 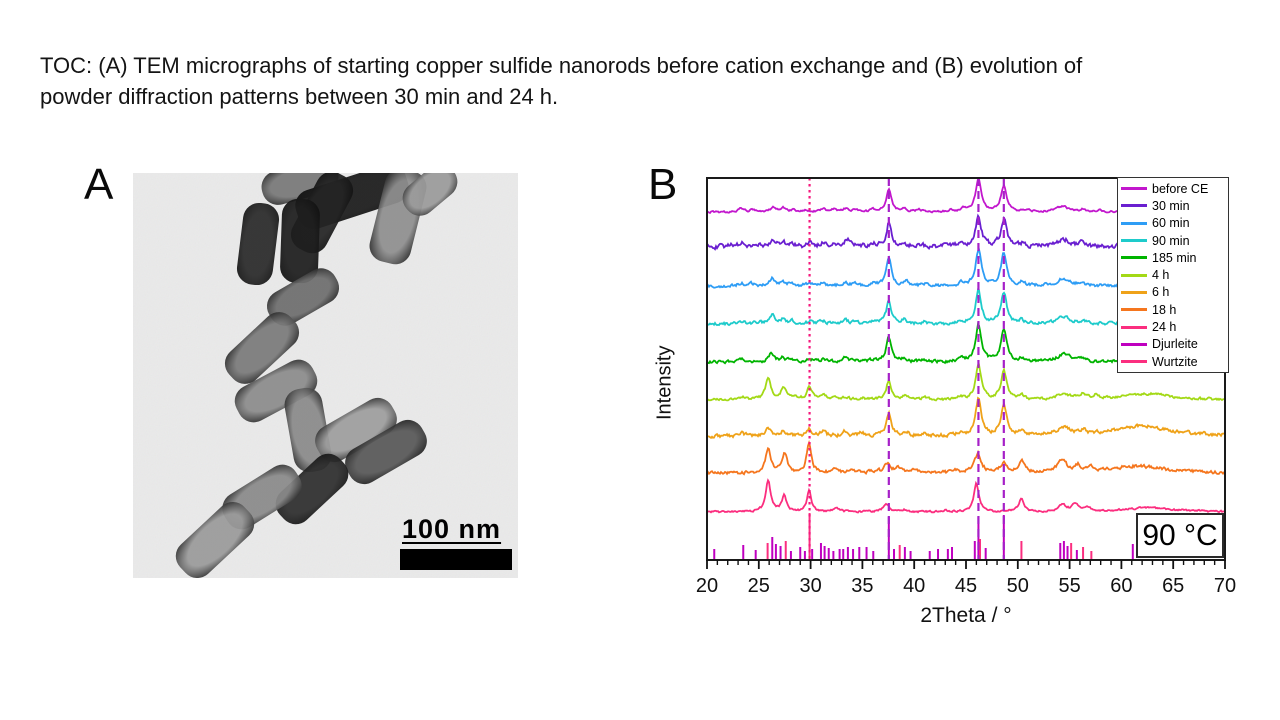 I want to click on legend-entry: 24 h, so click(x=1173, y=326).